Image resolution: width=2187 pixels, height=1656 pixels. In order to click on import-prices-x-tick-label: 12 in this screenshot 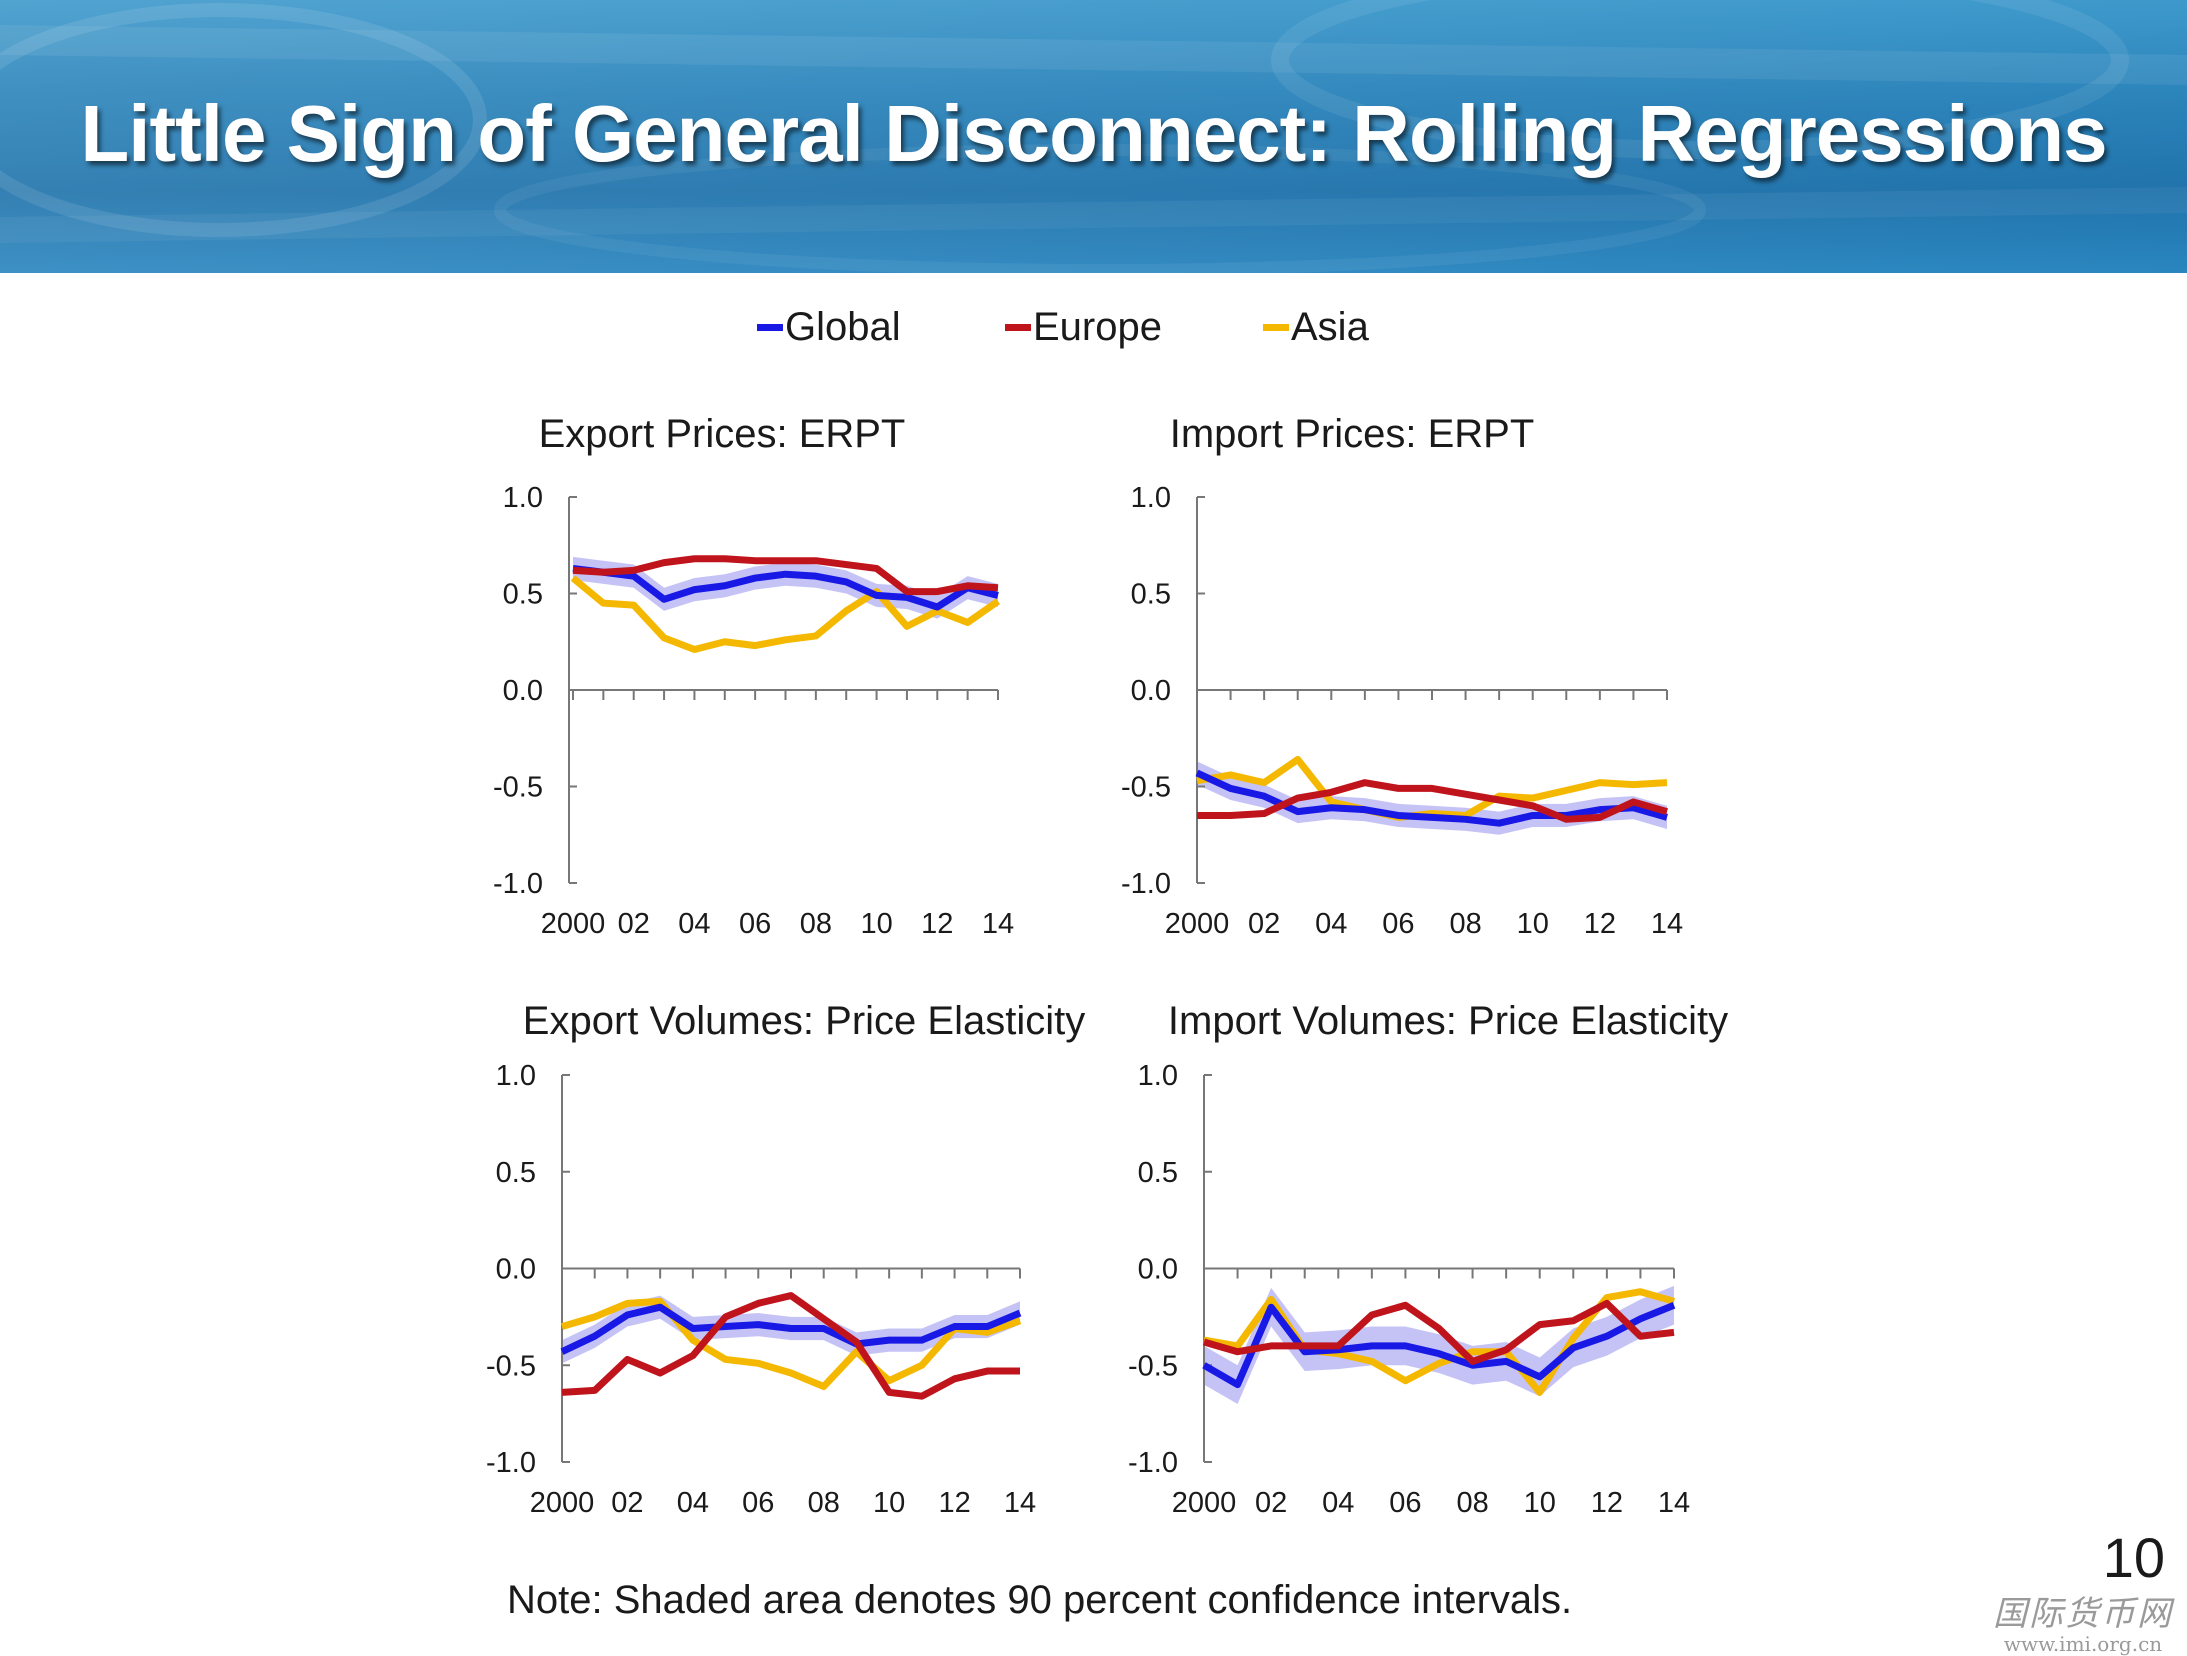, I will do `click(1600, 924)`.